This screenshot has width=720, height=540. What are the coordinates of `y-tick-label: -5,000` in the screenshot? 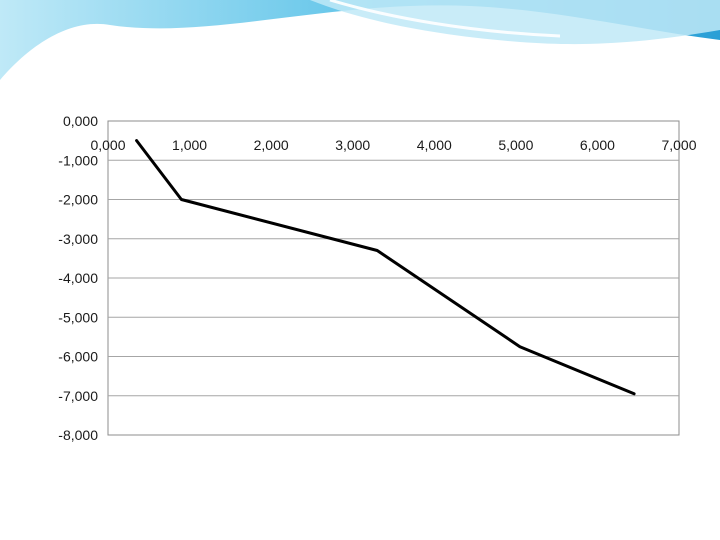 It's located at (78, 317).